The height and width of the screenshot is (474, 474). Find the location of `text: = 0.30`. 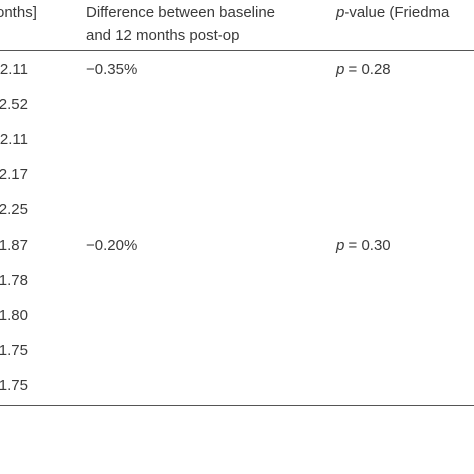

text: = 0.30 is located at coordinates (367, 245).